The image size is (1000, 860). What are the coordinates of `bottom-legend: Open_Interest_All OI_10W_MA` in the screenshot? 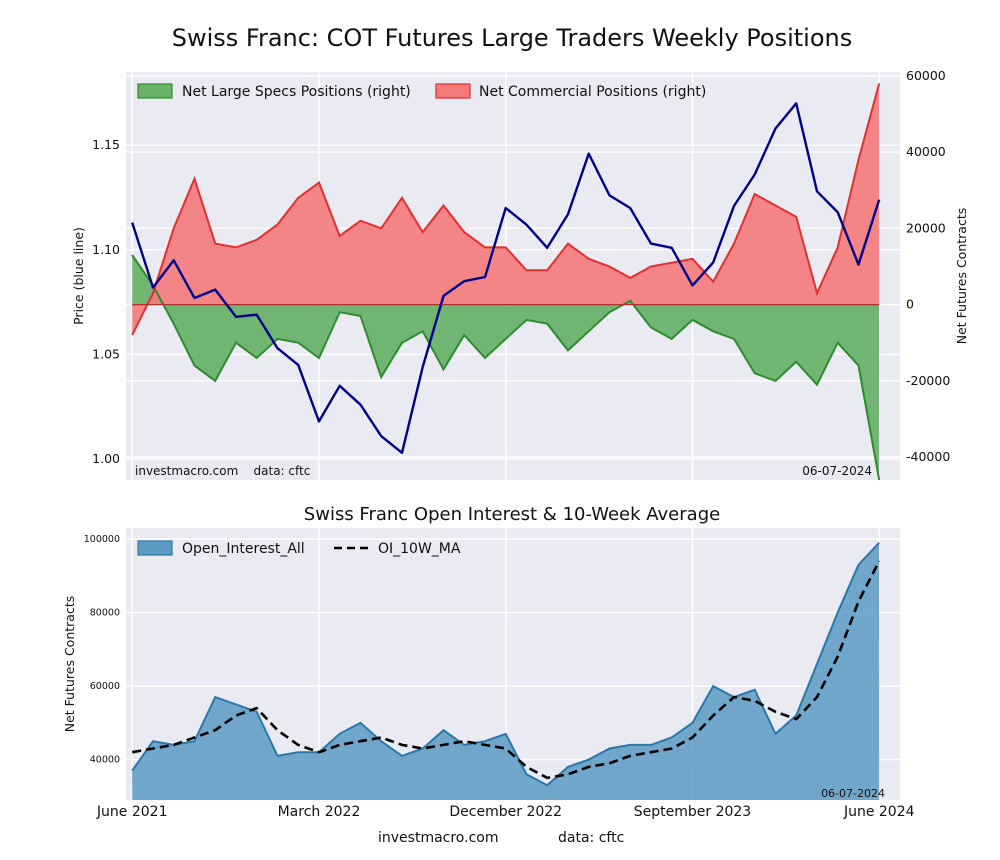 It's located at (299, 548).